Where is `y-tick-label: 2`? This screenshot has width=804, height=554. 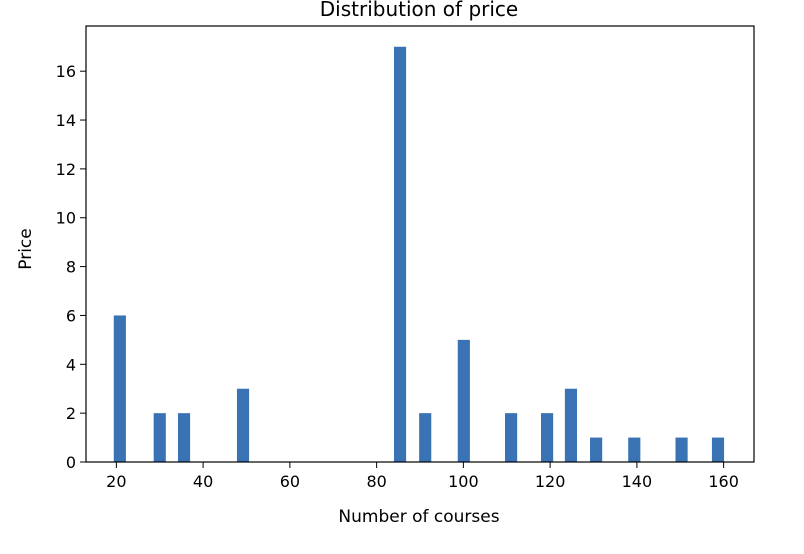 y-tick-label: 2 is located at coordinates (71, 413).